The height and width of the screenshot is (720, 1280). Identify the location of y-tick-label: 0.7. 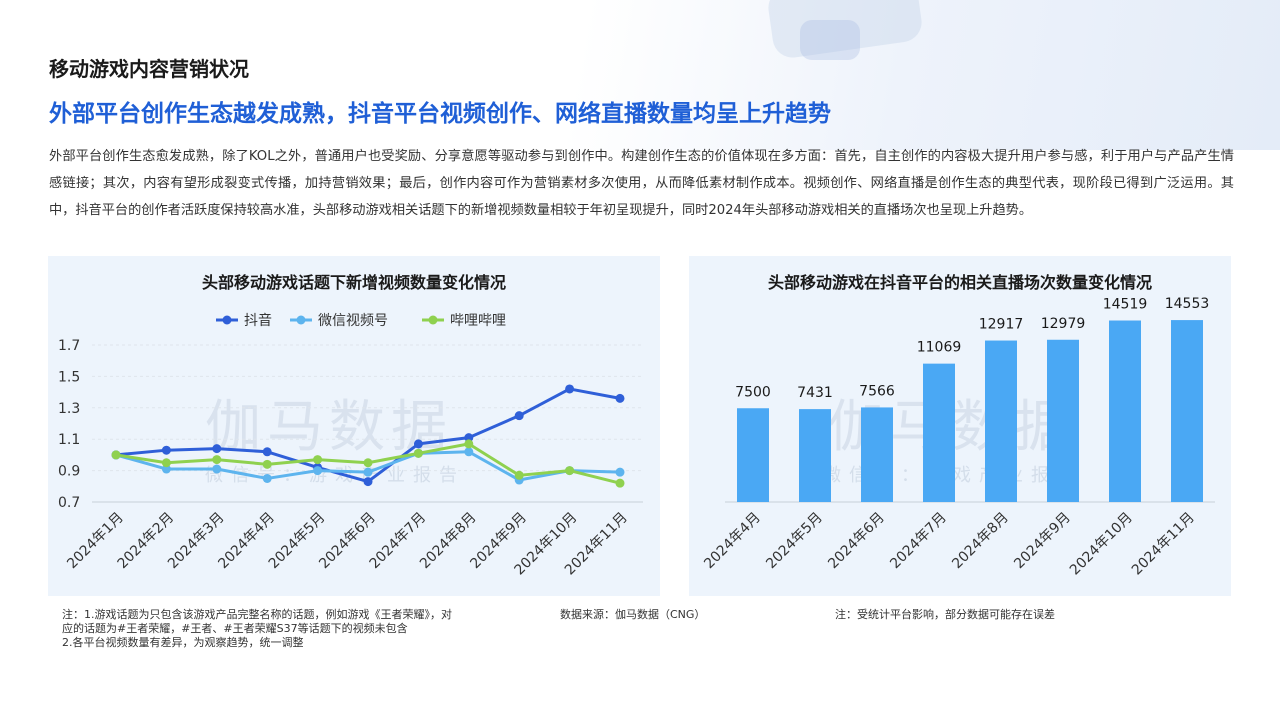
(69, 503).